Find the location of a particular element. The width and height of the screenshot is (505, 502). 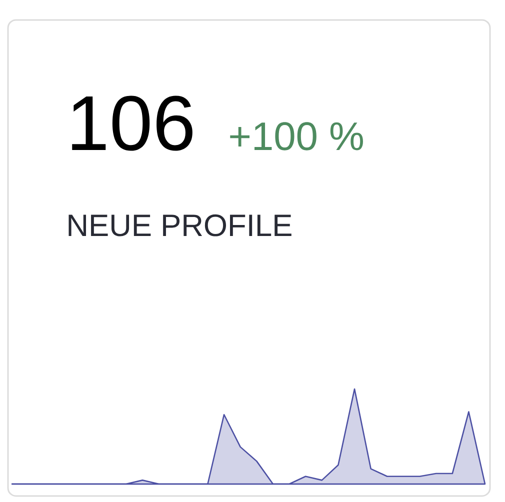

chart-title: 106 is located at coordinates (132, 123).